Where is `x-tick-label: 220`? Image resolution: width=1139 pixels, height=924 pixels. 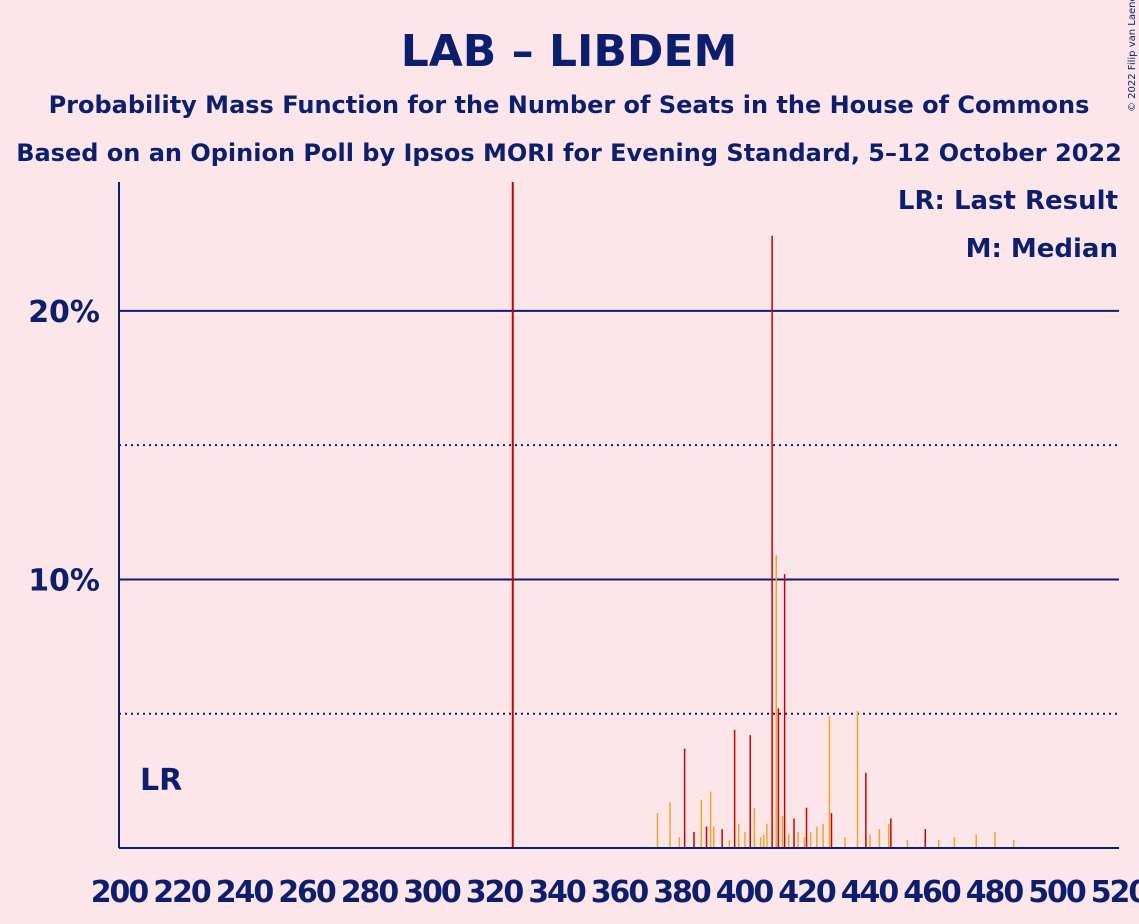 x-tick-label: 220 is located at coordinates (182, 892).